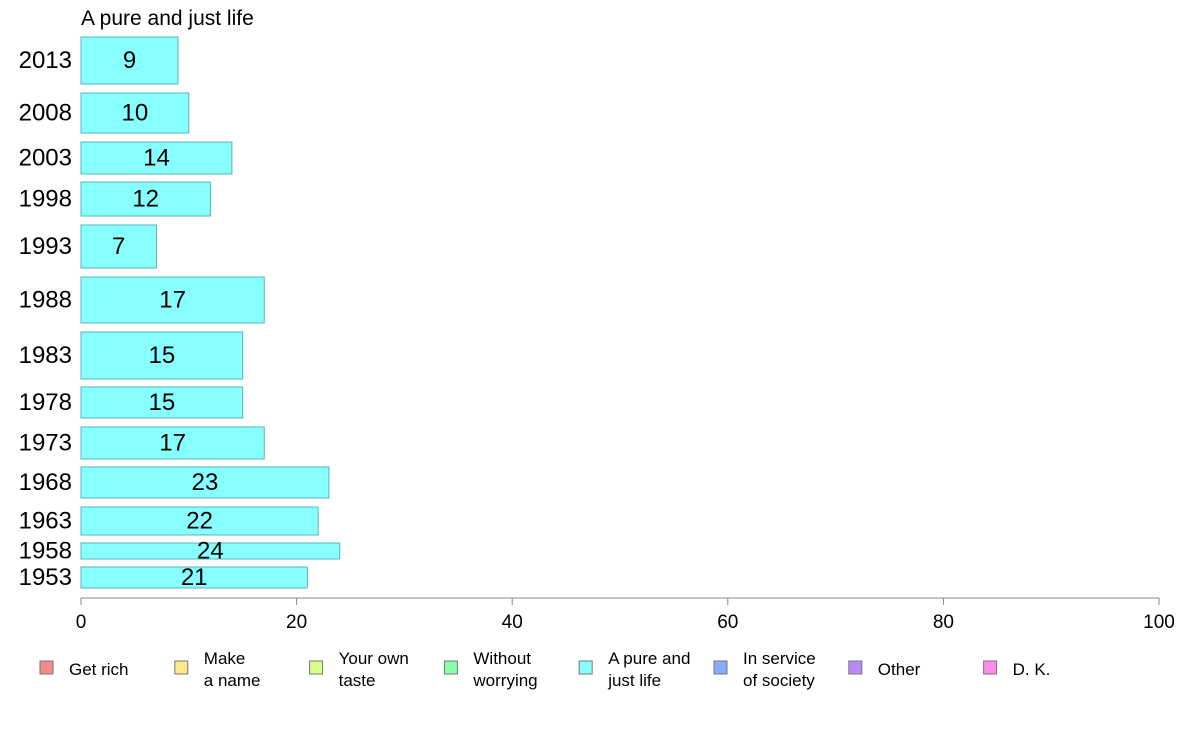 The image size is (1188, 736). What do you see at coordinates (779, 680) in the screenshot?
I see `legend-label-5-line-1: of society` at bounding box center [779, 680].